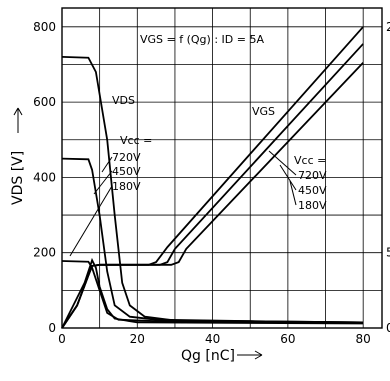 This screenshot has height=381, width=390. Describe the element at coordinates (123, 100) in the screenshot. I see `vds-curve-label: VDS` at that location.